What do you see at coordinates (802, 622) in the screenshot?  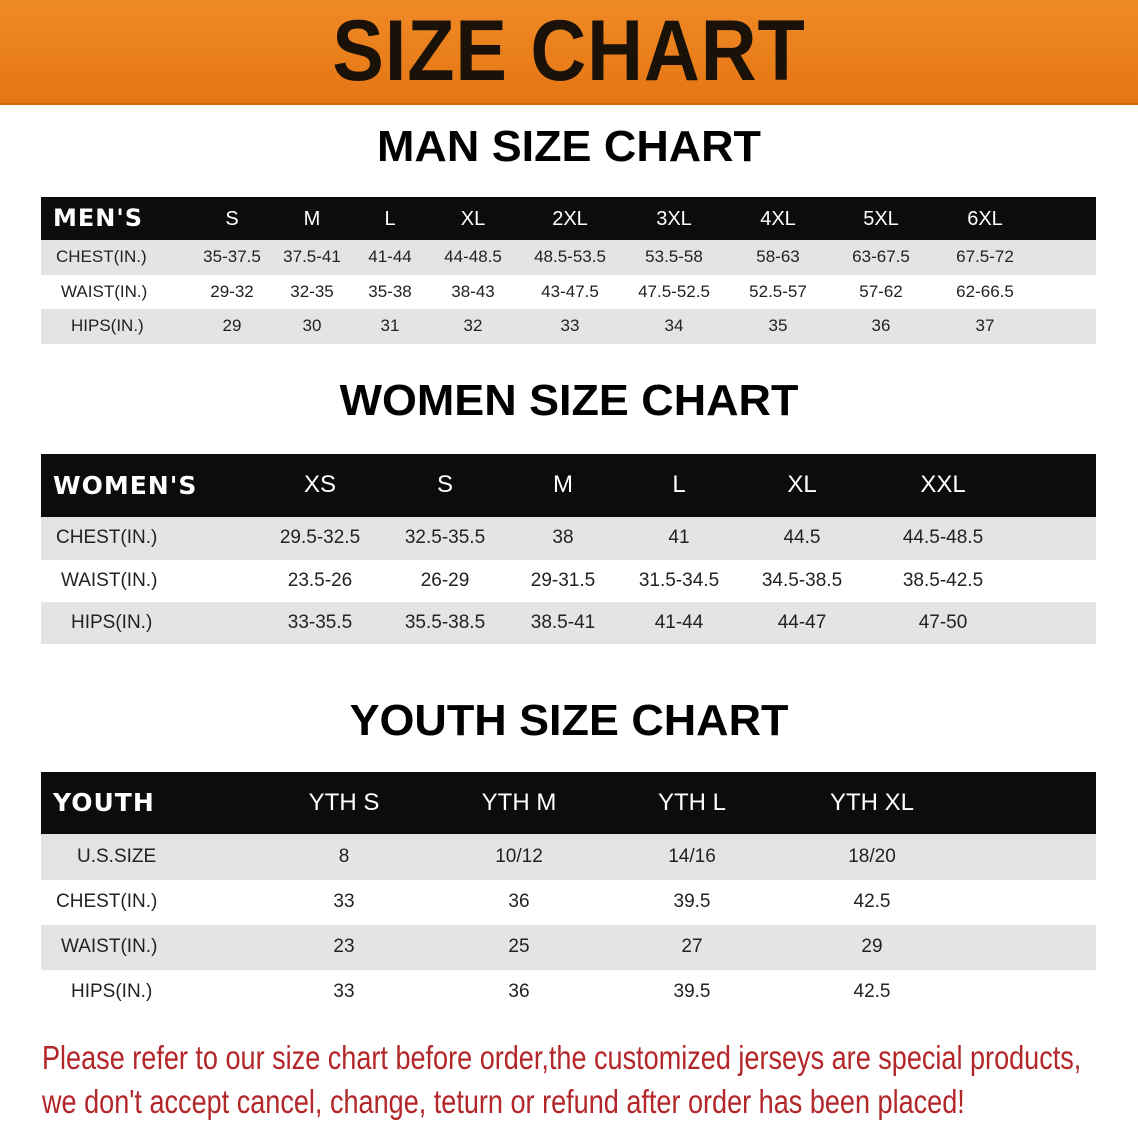 I see `table-cell: 44-47` at bounding box center [802, 622].